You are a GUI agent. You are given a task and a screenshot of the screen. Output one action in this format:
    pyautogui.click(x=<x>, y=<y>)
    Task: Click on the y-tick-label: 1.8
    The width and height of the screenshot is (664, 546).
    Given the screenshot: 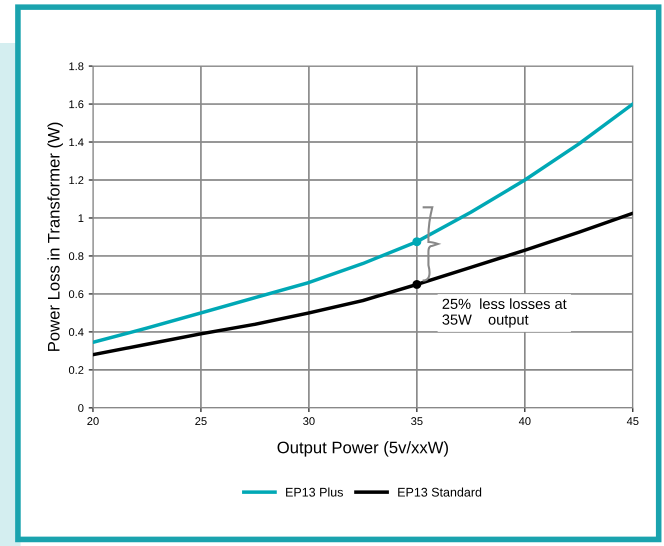 What is the action you would take?
    pyautogui.click(x=76, y=66)
    